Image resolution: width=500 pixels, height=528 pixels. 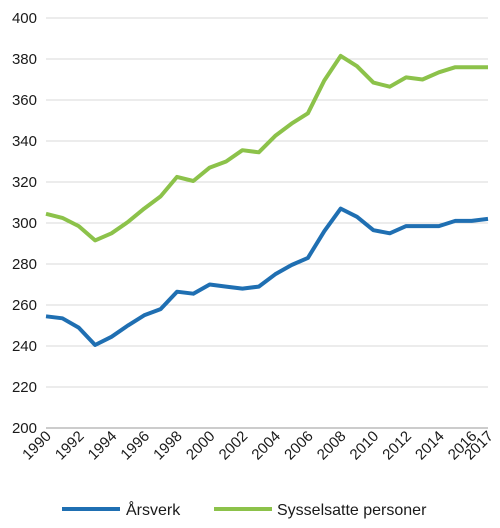 I want to click on y-tick-label: 340, so click(x=24, y=141).